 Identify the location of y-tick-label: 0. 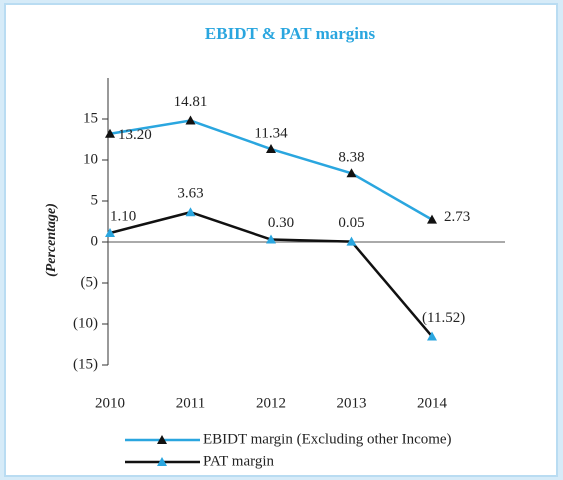
(95, 241).